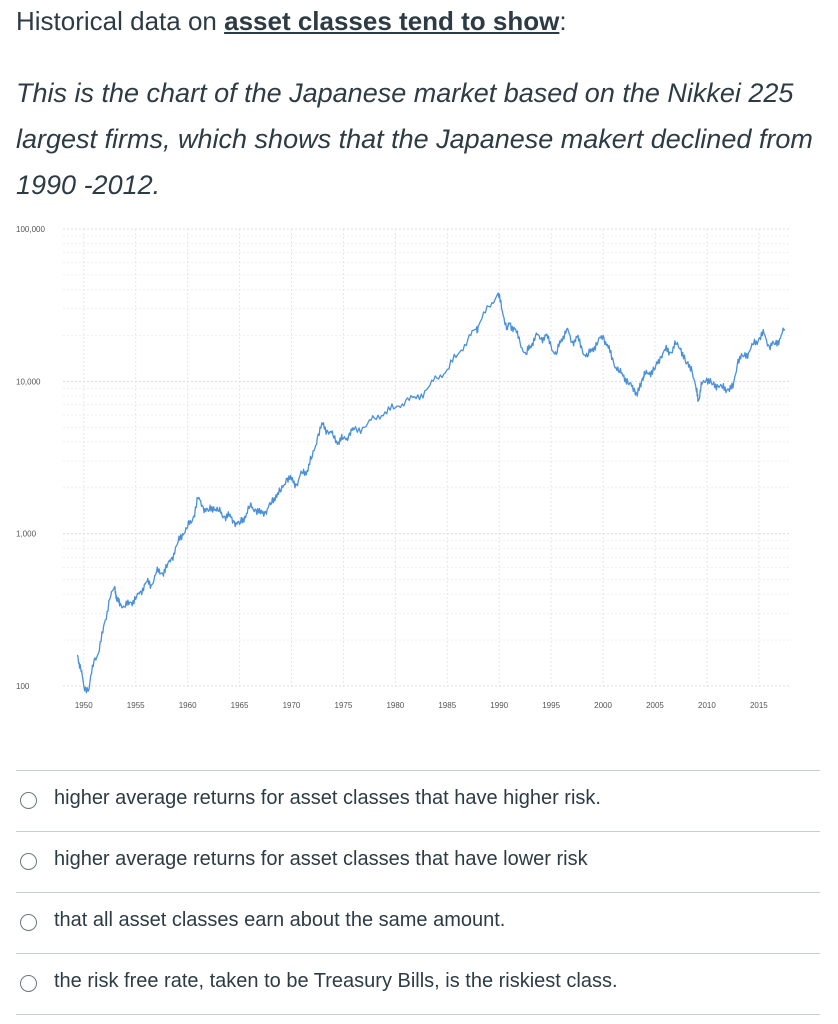 The image size is (838, 1024). What do you see at coordinates (26, 534) in the screenshot?
I see `y-tick-label: 1,000` at bounding box center [26, 534].